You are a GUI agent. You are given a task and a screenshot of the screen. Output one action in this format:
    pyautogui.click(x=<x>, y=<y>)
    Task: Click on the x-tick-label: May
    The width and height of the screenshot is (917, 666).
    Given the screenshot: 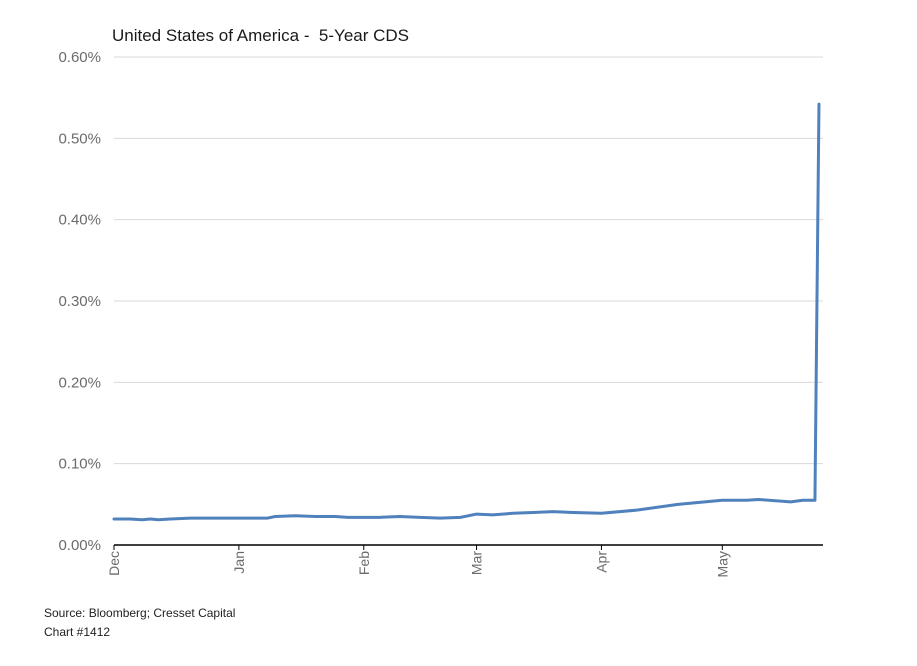 What is the action you would take?
    pyautogui.click(x=722, y=564)
    